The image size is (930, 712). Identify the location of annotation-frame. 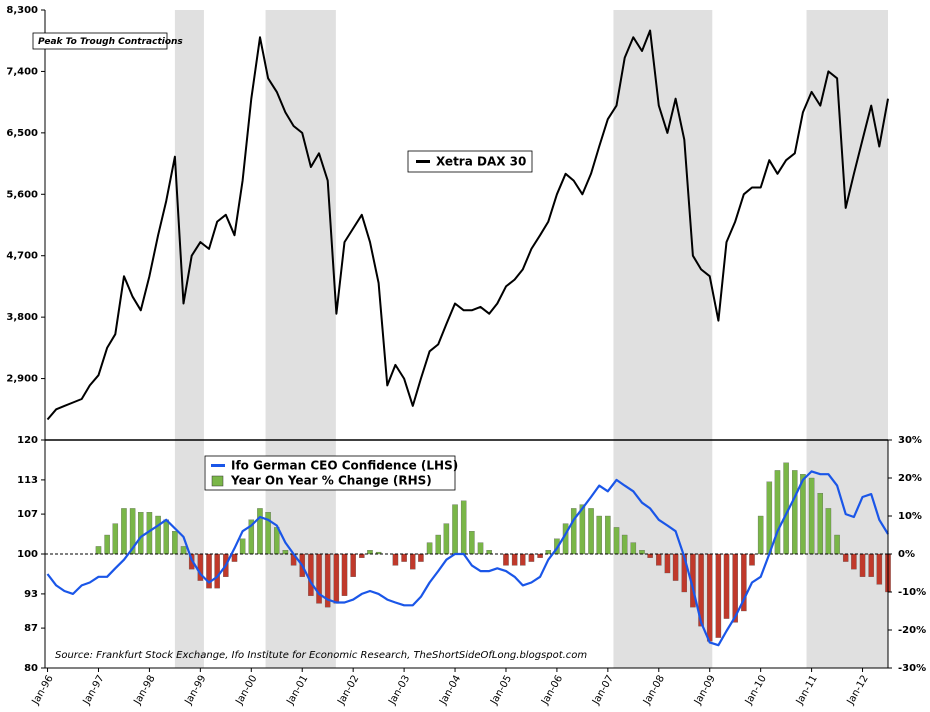
(100, 41).